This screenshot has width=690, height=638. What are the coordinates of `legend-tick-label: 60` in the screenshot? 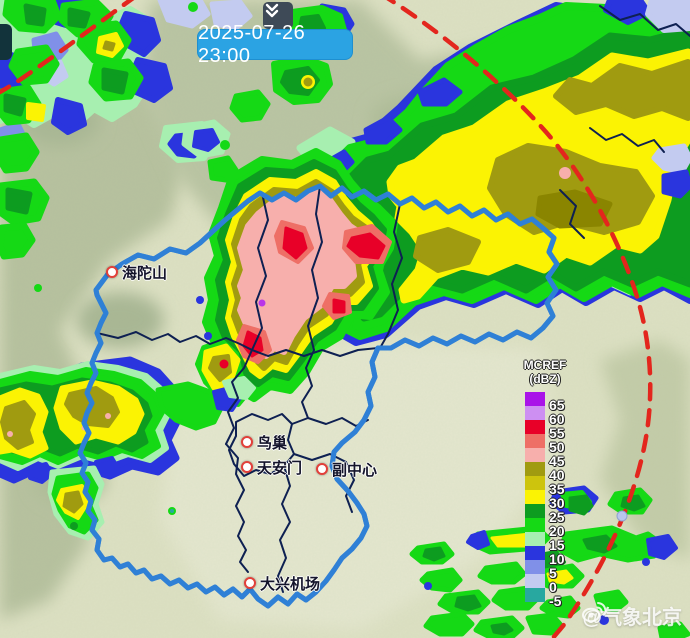 It's located at (557, 419).